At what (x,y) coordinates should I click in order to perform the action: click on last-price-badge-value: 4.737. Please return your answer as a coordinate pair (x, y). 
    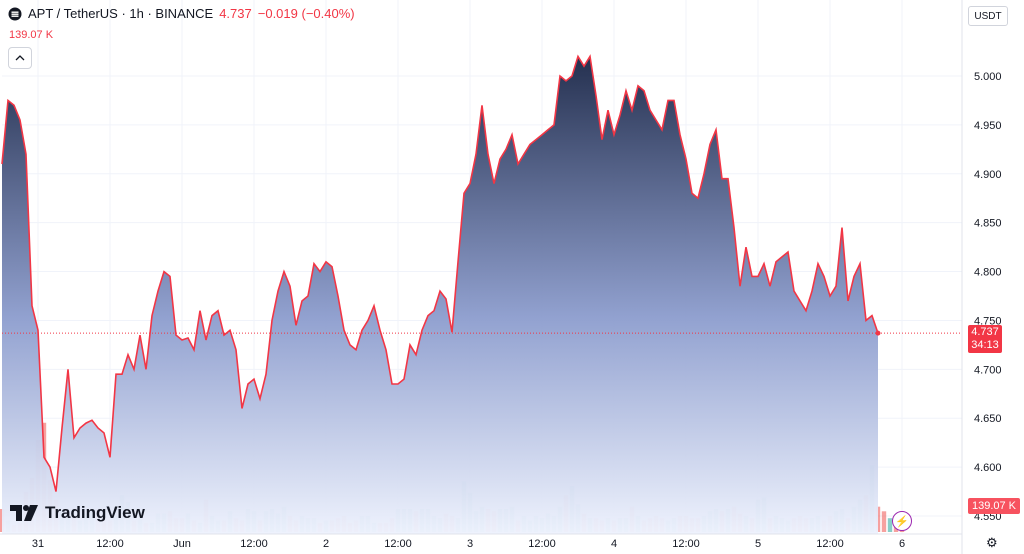
    Looking at the image, I should click on (985, 332).